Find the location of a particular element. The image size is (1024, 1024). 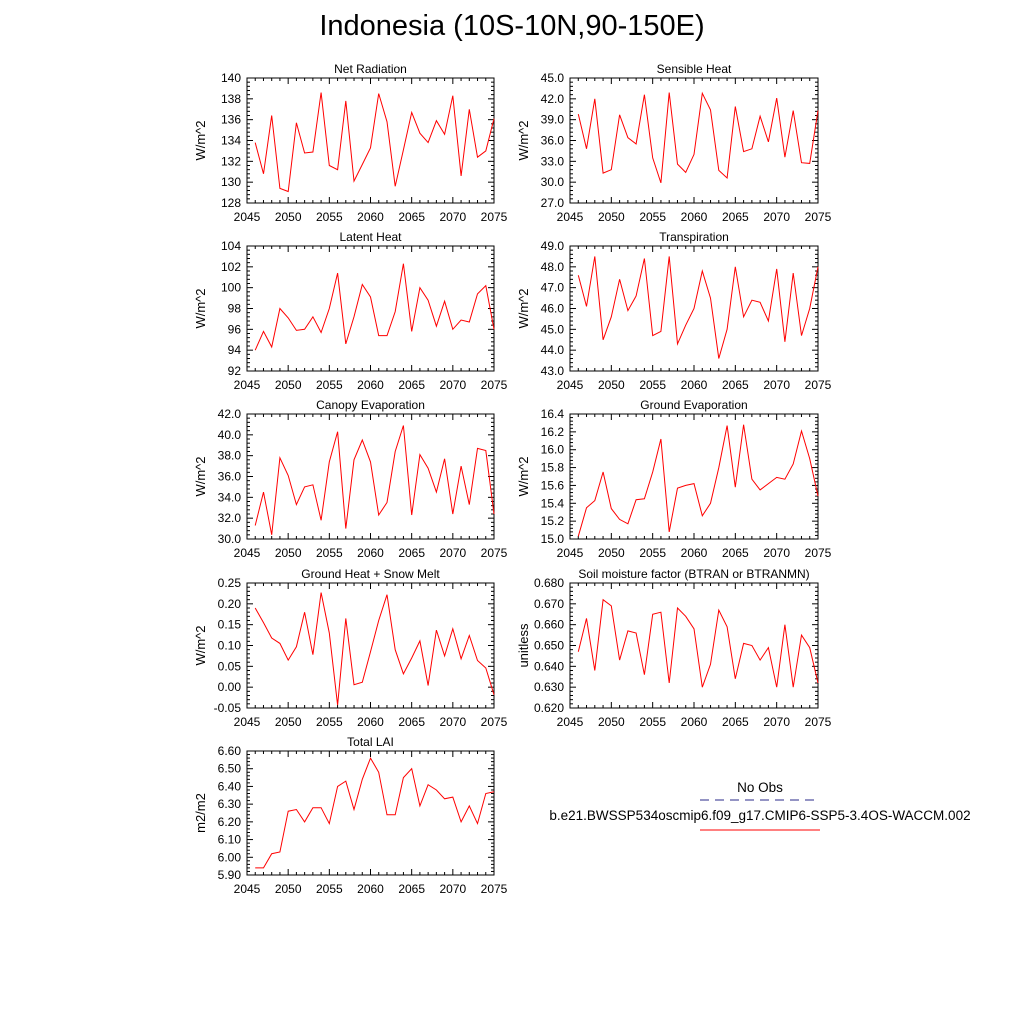

panel-title: Sensible Heat is located at coordinates (694, 69).